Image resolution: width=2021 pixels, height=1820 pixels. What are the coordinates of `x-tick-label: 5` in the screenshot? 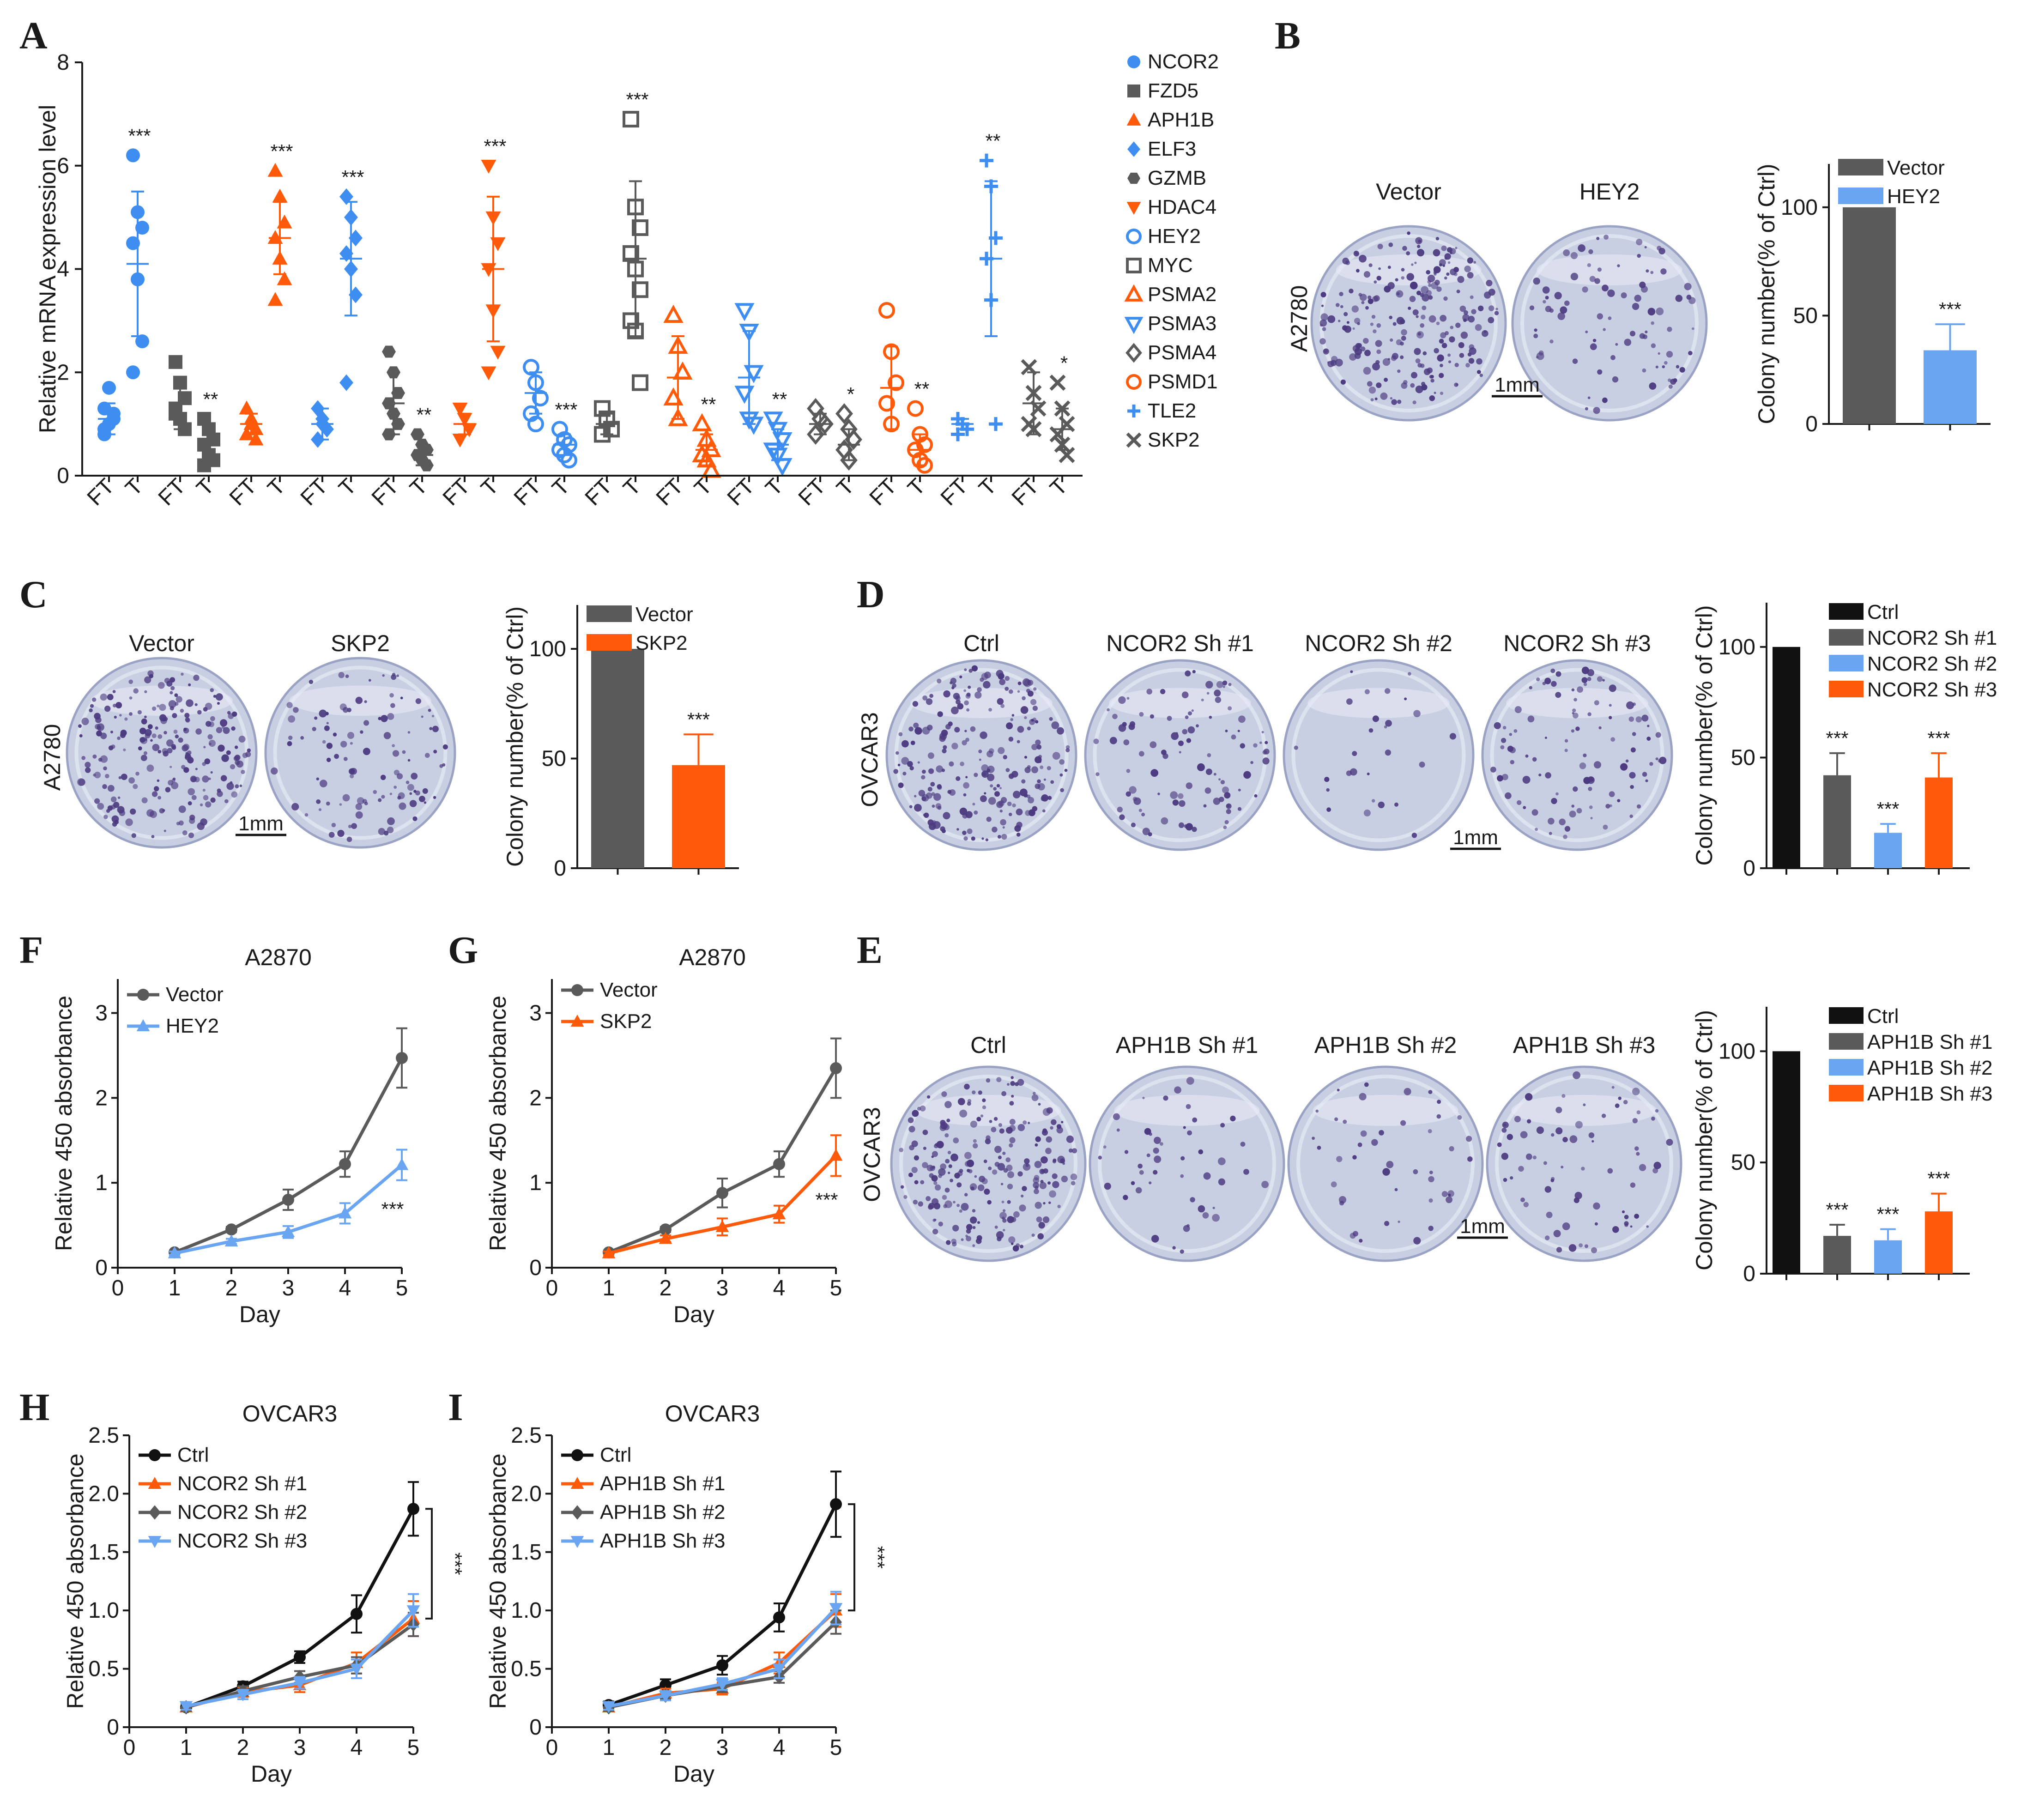 It's located at (836, 1747).